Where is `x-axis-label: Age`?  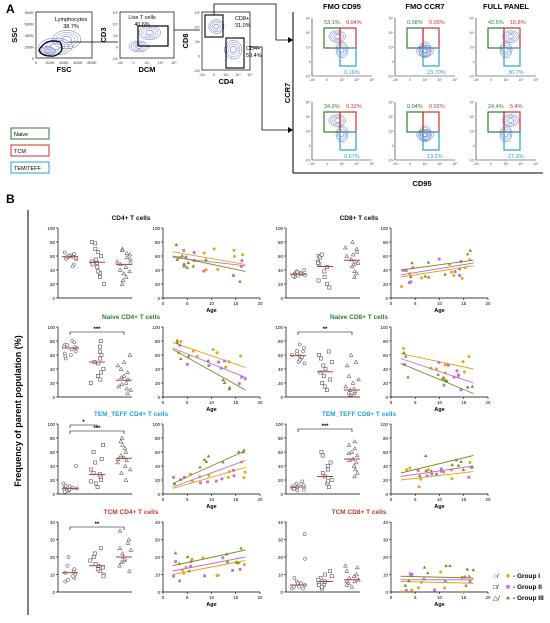 x-axis-label: Age is located at coordinates (211, 605).